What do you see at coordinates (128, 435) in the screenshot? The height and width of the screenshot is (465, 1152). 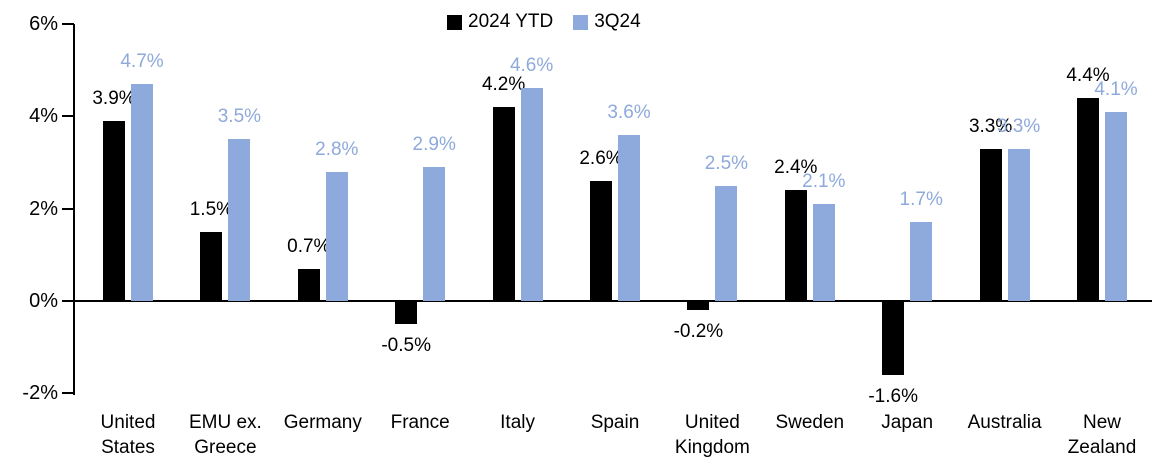 I see `category-label: United States` at bounding box center [128, 435].